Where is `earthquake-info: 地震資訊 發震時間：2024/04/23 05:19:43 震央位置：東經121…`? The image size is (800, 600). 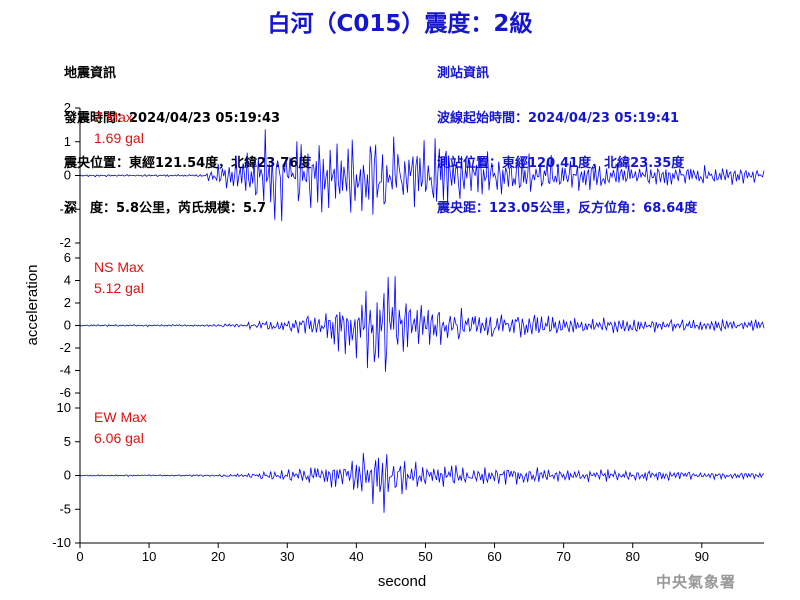 earthquake-info: 地震資訊 發震時間：2024/04/23 05:19:43 震央位置：東經121… is located at coordinates (187, 133).